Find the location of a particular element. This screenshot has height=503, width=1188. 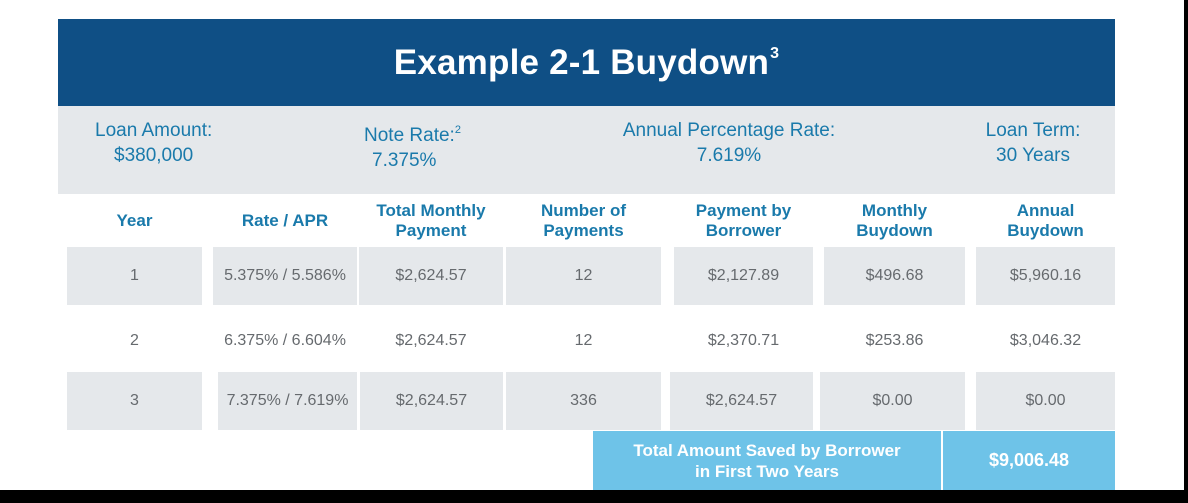

cell-year: 1 is located at coordinates (134, 276).